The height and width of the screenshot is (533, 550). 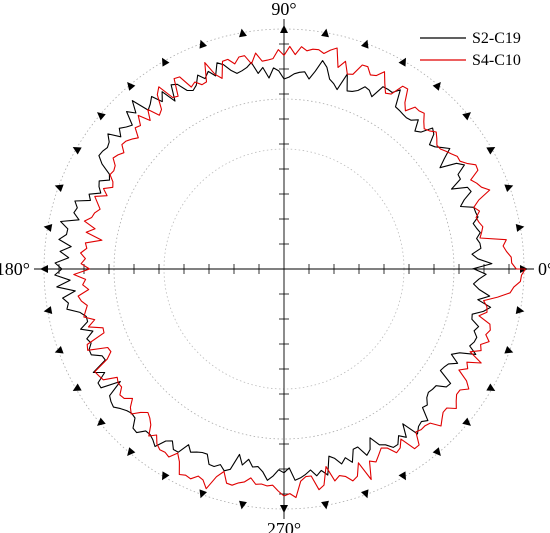 What do you see at coordinates (496, 38) in the screenshot?
I see `legend-label-S2-C19: S2-C19` at bounding box center [496, 38].